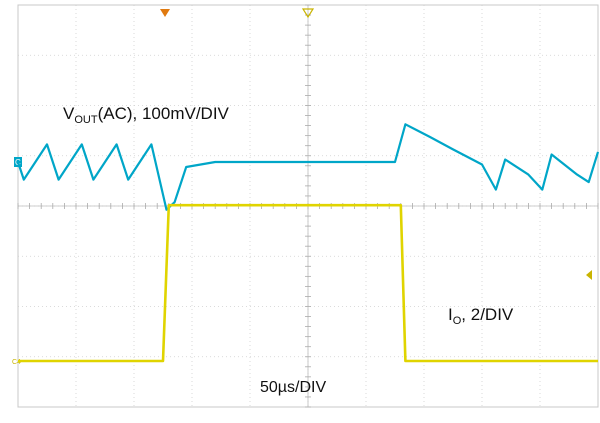  What do you see at coordinates (146, 115) in the screenshot?
I see `vout-label: VOUT(AC), 100mV/DIV` at bounding box center [146, 115].